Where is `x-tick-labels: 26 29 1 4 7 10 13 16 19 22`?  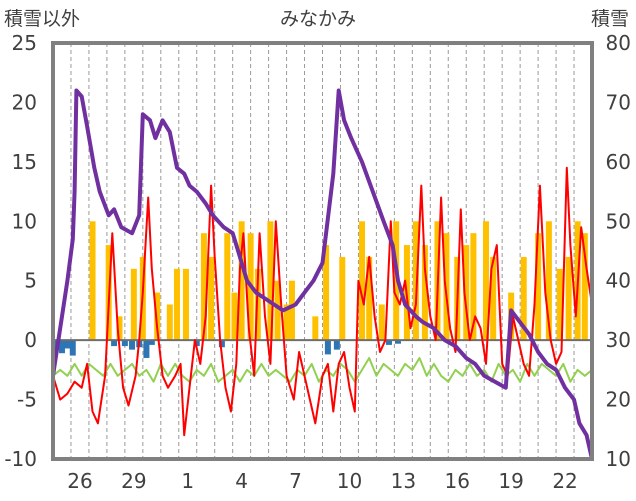 x-tick-labels: 26 29 1 4 7 10 13 16 19 22 is located at coordinates (322, 481).